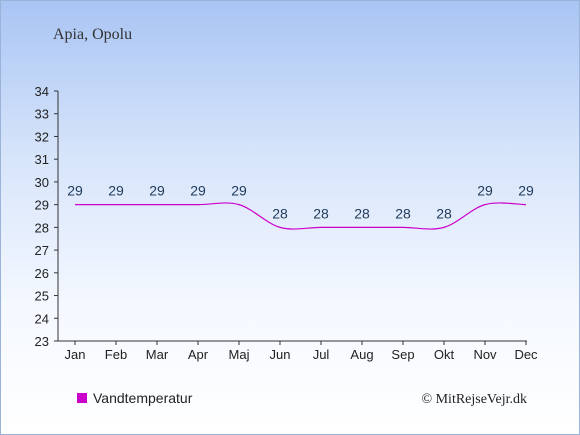  What do you see at coordinates (92, 34) in the screenshot?
I see `chart-title: Apia, Opolu` at bounding box center [92, 34].